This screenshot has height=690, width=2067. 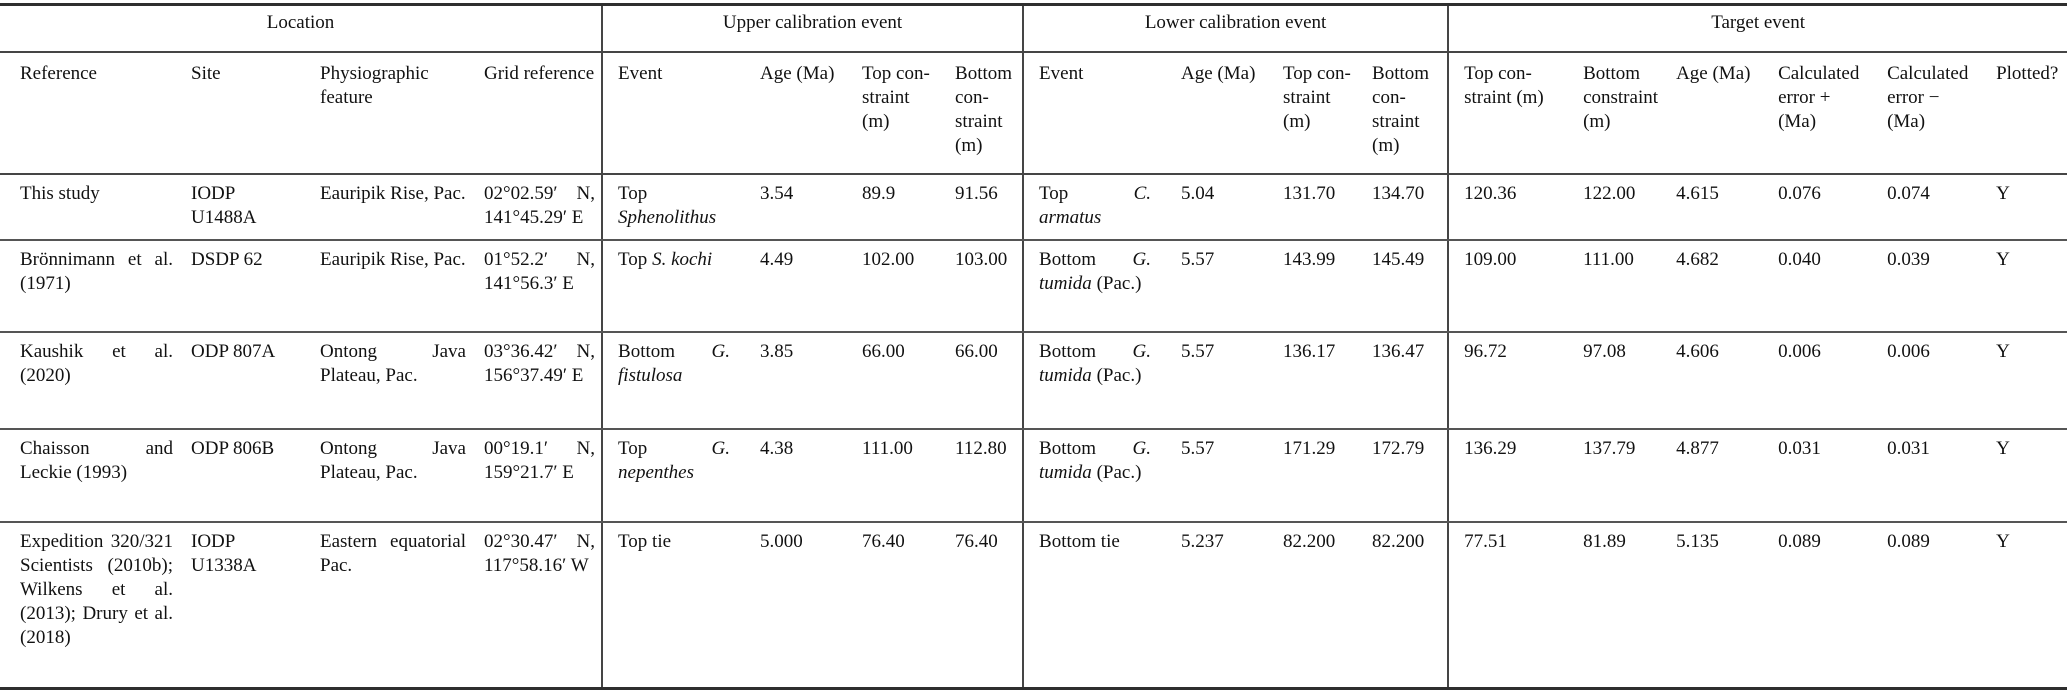 What do you see at coordinates (540, 553) in the screenshot?
I see `cell-grid-reference: 02°30.47′ N, 117°58.16′ W` at bounding box center [540, 553].